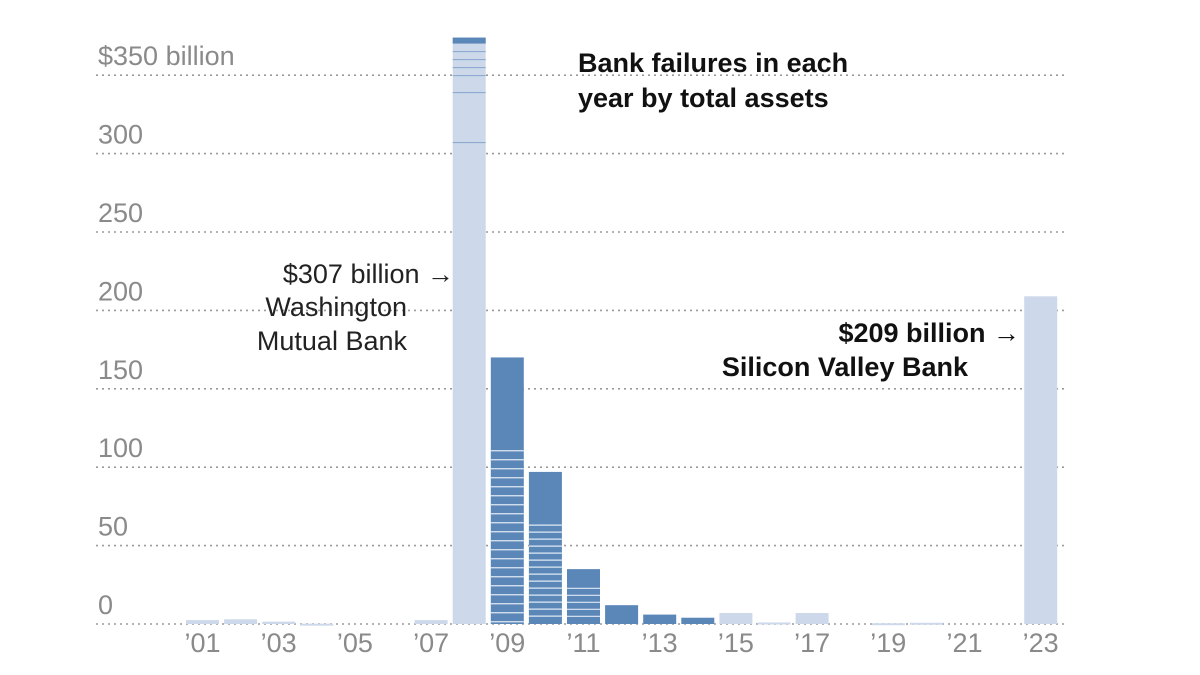 The image size is (1200, 675). Describe the element at coordinates (622, 614) in the screenshot. I see `bar-2012` at that location.